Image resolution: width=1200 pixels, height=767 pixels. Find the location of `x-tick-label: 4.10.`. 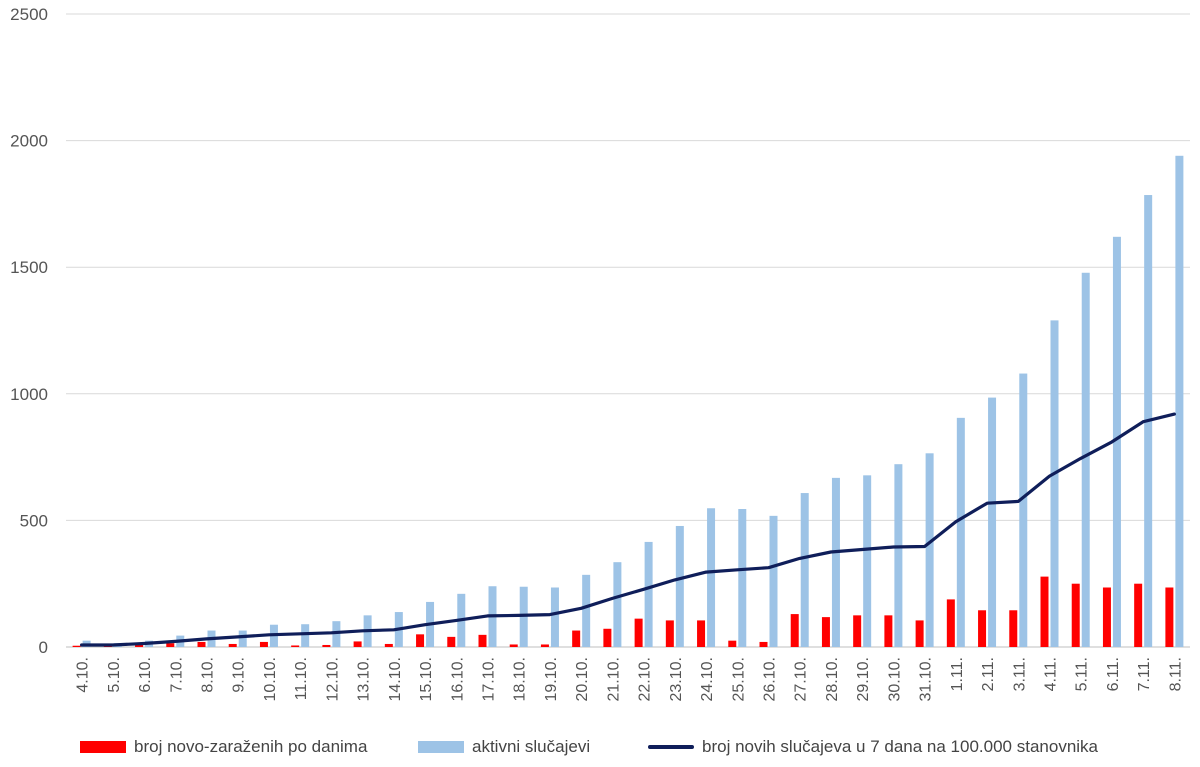

x-tick-label: 4.10. is located at coordinates (83, 675).